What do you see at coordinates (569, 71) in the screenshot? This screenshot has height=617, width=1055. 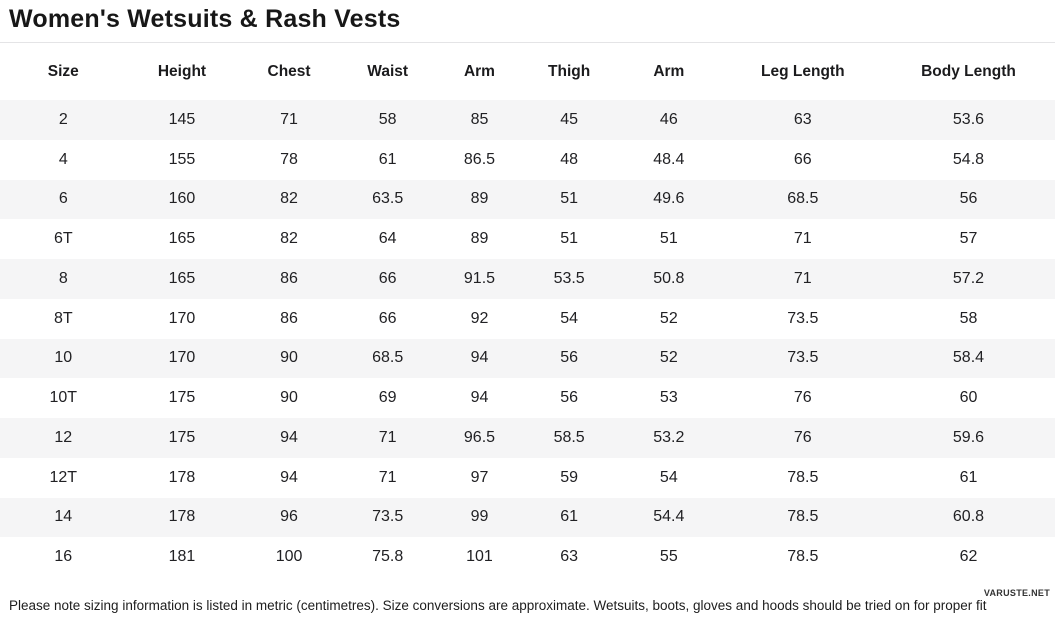 I see `column-header: Thigh` at bounding box center [569, 71].